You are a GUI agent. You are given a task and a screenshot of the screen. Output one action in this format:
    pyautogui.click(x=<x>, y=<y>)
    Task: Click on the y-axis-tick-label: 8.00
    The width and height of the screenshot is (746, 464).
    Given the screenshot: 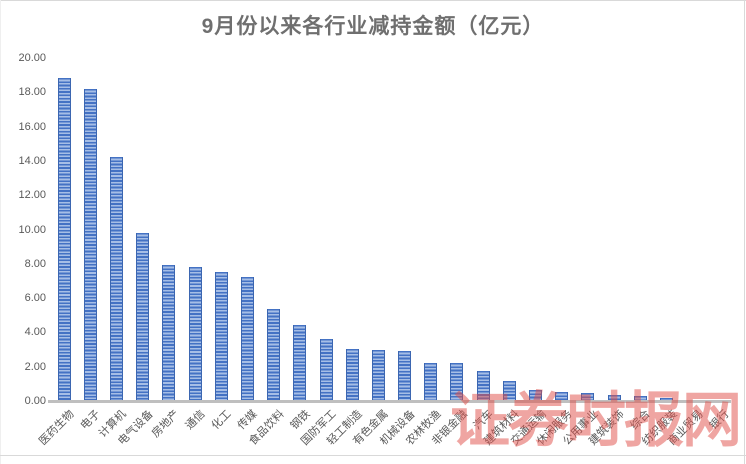 What is the action you would take?
    pyautogui.click(x=35, y=263)
    